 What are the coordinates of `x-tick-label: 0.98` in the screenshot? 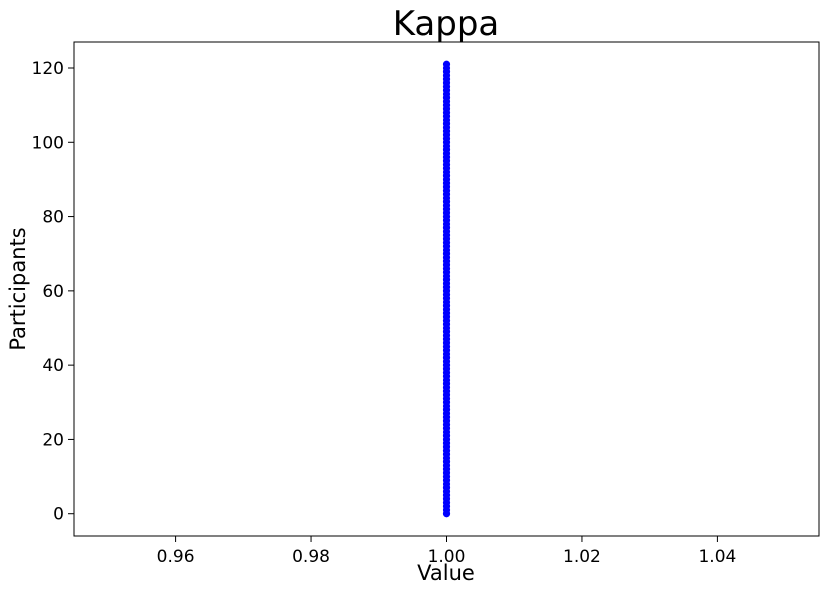 It's located at (311, 557).